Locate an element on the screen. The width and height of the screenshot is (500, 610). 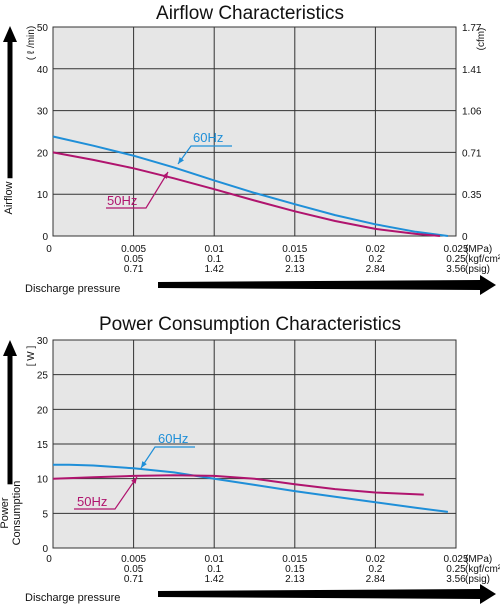
y-unit-label: ( ℓ /min) is located at coordinates (31, 43).